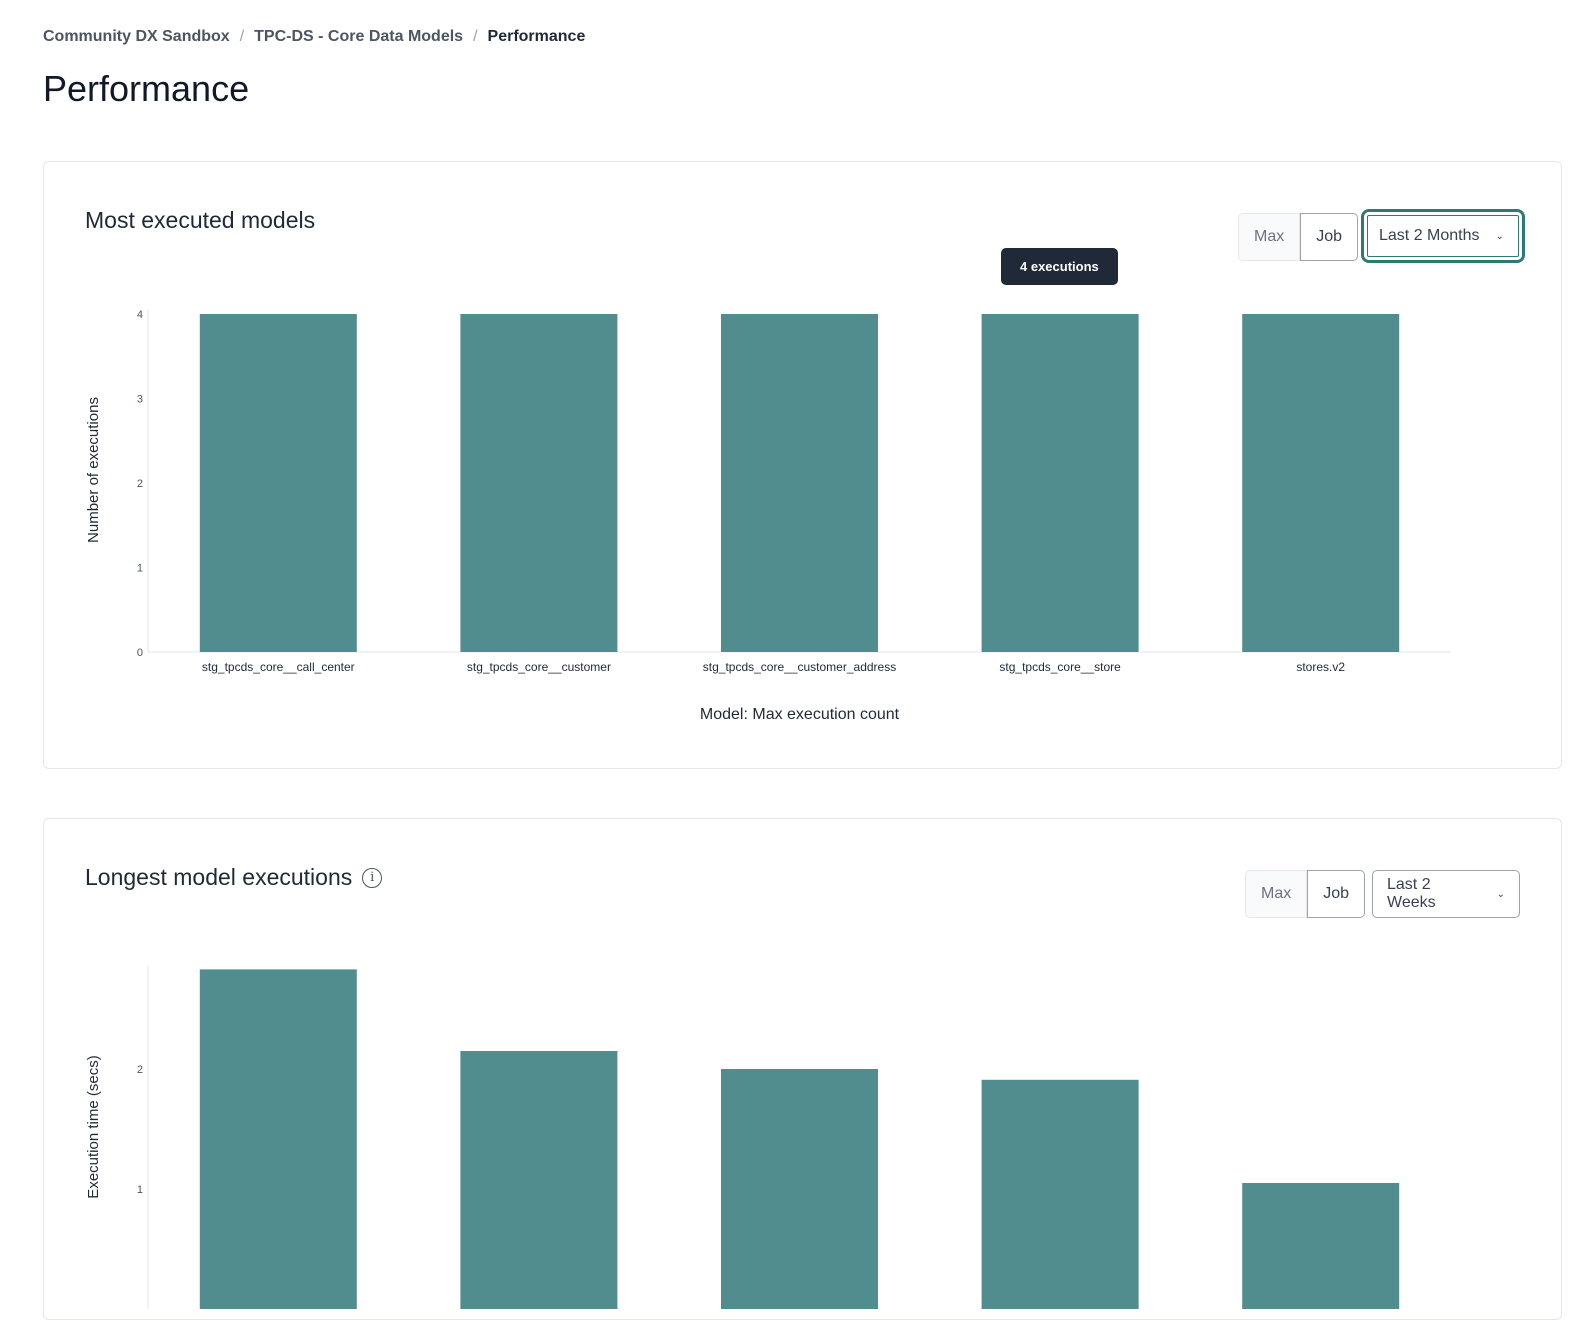  Describe the element at coordinates (536, 36) in the screenshot. I see `breadcrumb-current: Performance` at that location.